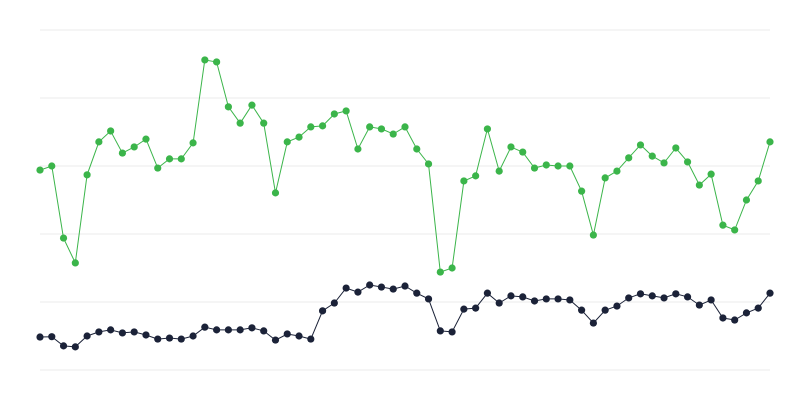 The image size is (800, 400). I want to click on series-line, so click(405, 316).